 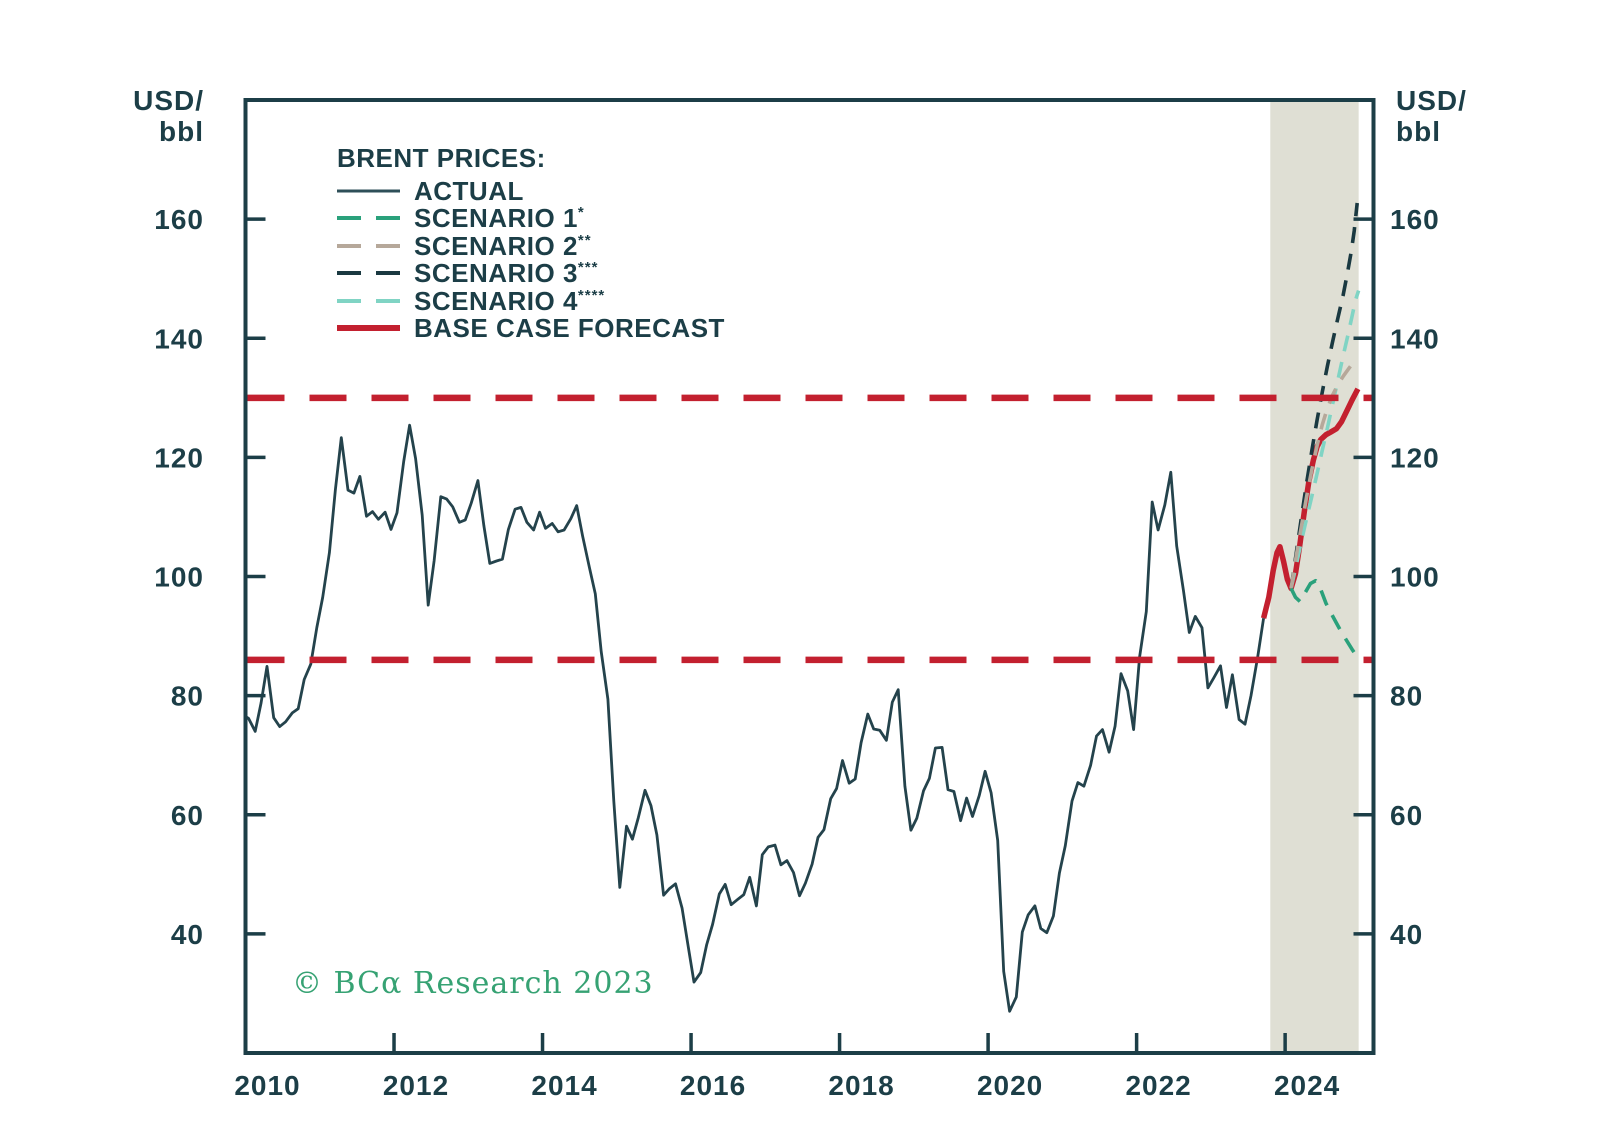 I want to click on legend-label-scenario-1: SCENARIO 1*, so click(x=499, y=218).